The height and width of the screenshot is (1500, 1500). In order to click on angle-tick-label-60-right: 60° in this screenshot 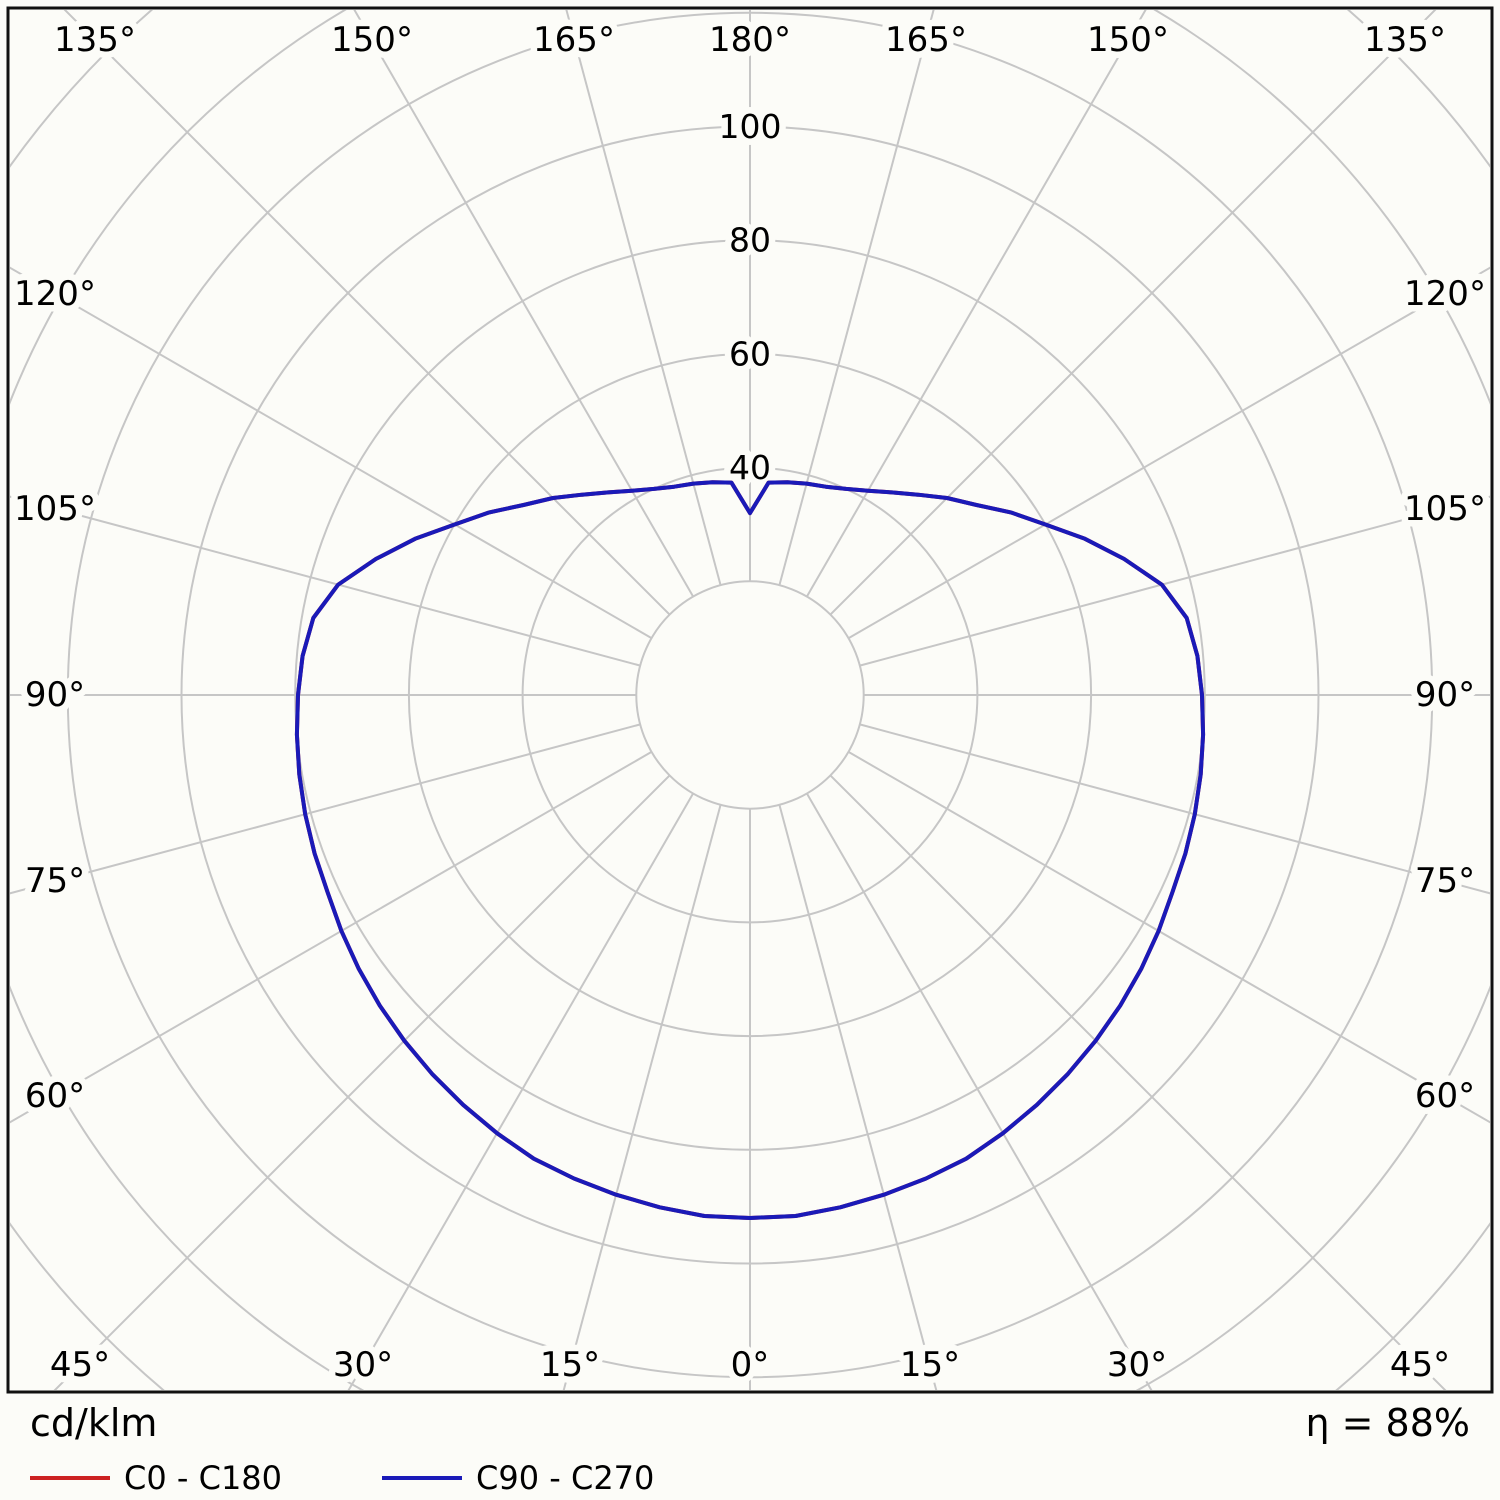, I will do `click(1445, 1096)`.